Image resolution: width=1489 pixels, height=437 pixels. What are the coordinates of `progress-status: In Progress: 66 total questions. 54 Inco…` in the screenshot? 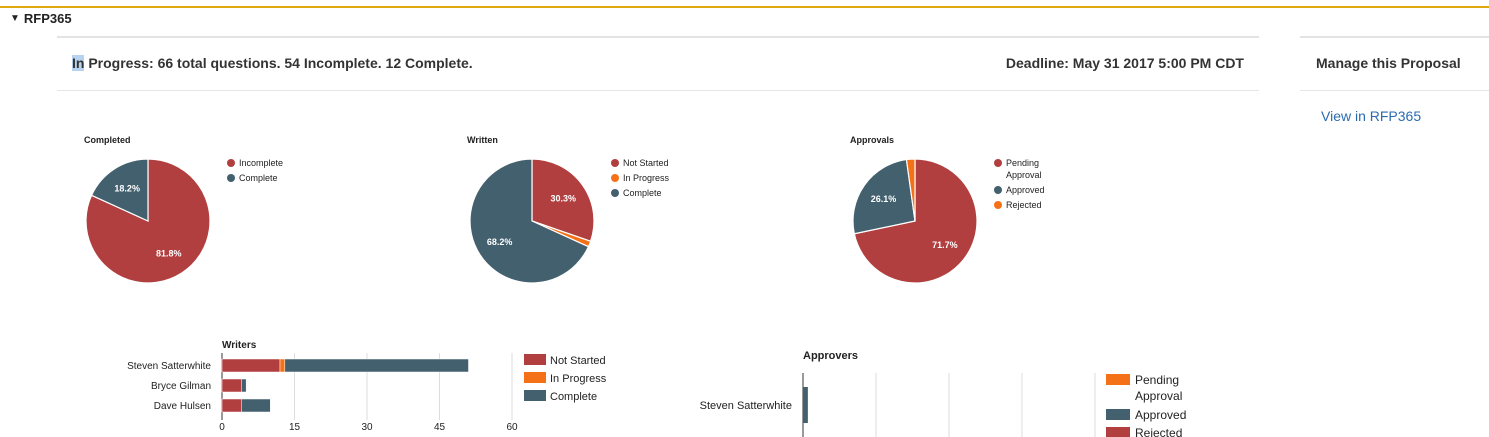 It's located at (272, 63).